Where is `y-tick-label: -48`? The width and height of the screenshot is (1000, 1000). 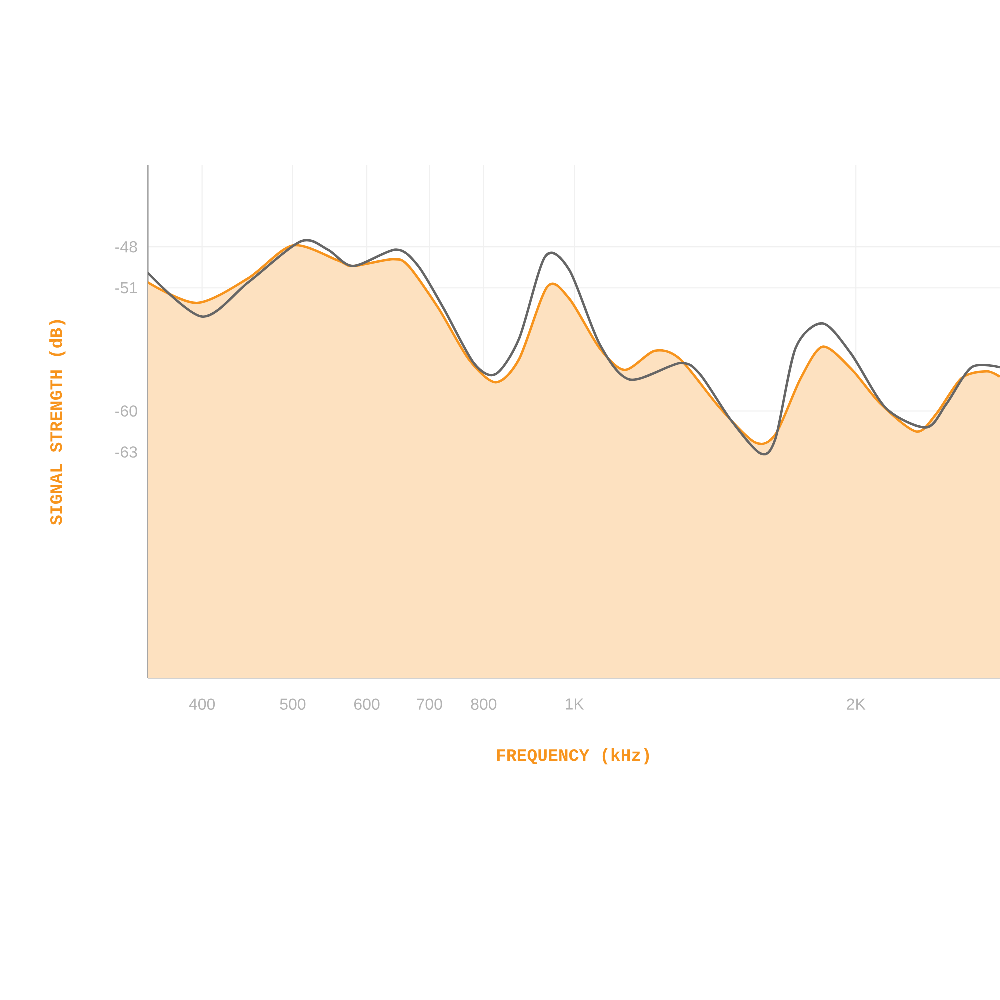 y-tick-label: -48 is located at coordinates (127, 247).